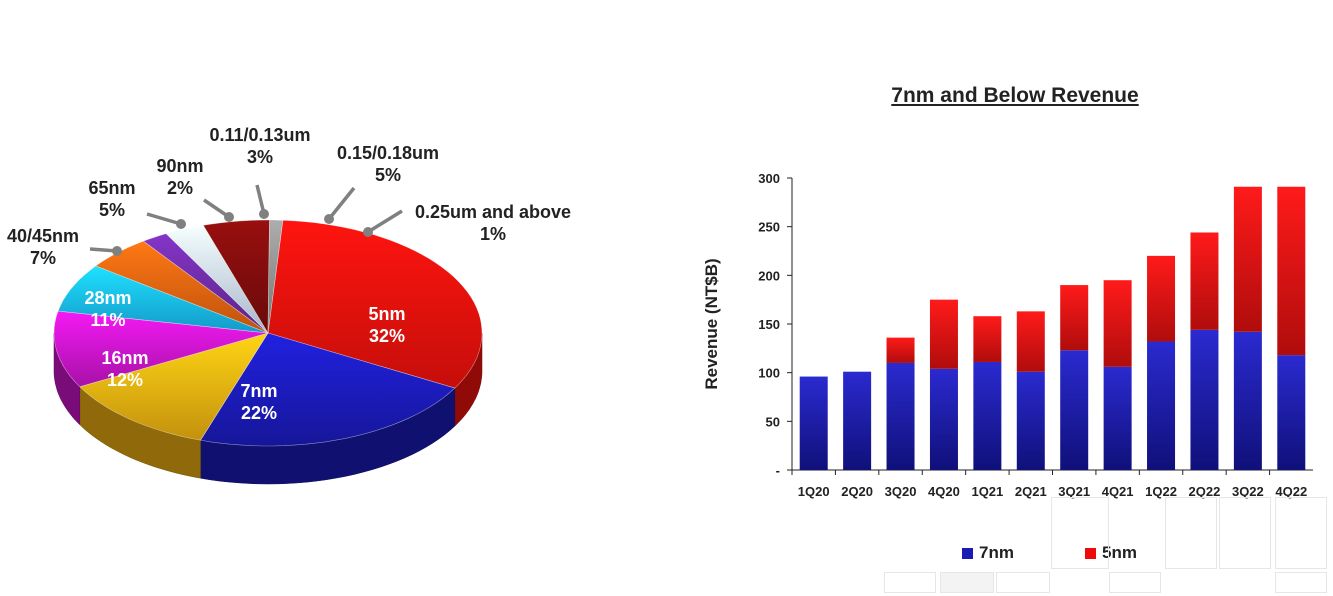 The image size is (1333, 596). I want to click on leader-dot-40-45nm, so click(117, 251).